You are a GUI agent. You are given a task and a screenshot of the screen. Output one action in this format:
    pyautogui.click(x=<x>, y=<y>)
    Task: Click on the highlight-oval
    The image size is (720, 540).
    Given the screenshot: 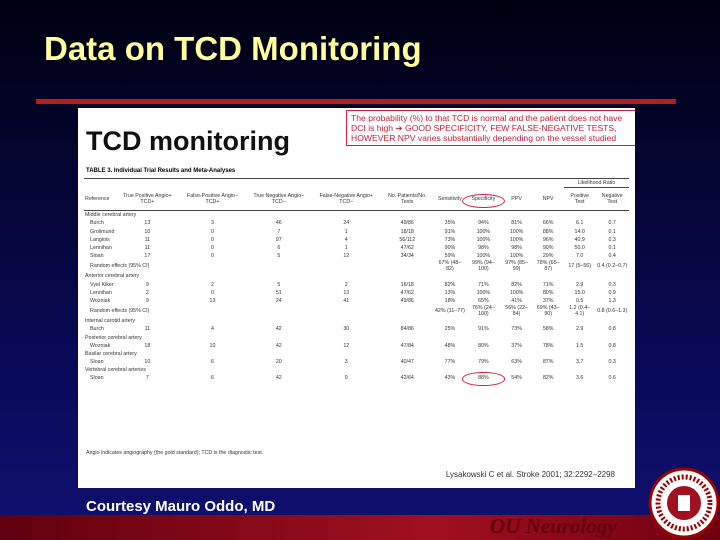 What is the action you would take?
    pyautogui.click(x=483, y=379)
    